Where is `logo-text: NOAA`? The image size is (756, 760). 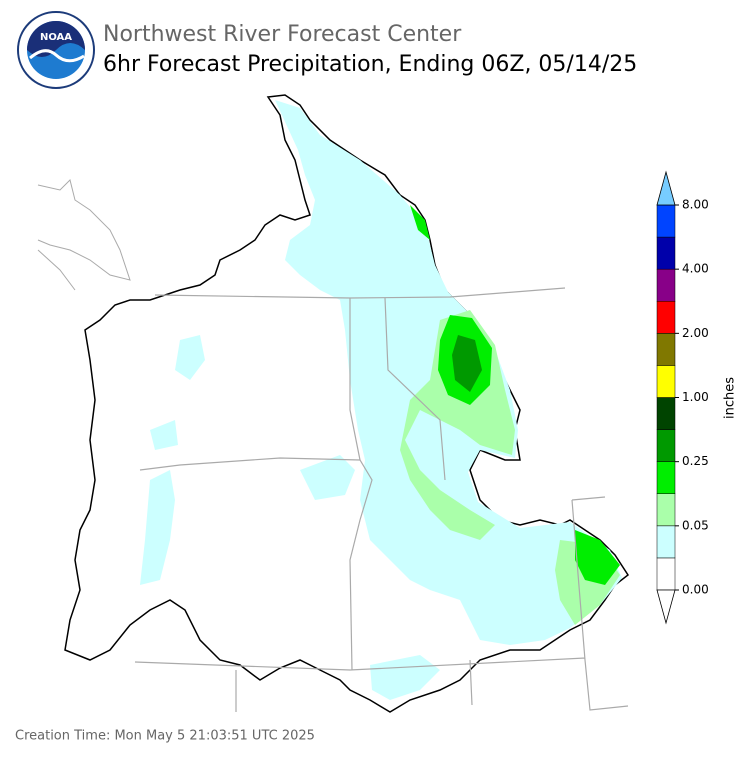 logo-text: NOAA is located at coordinates (56, 37).